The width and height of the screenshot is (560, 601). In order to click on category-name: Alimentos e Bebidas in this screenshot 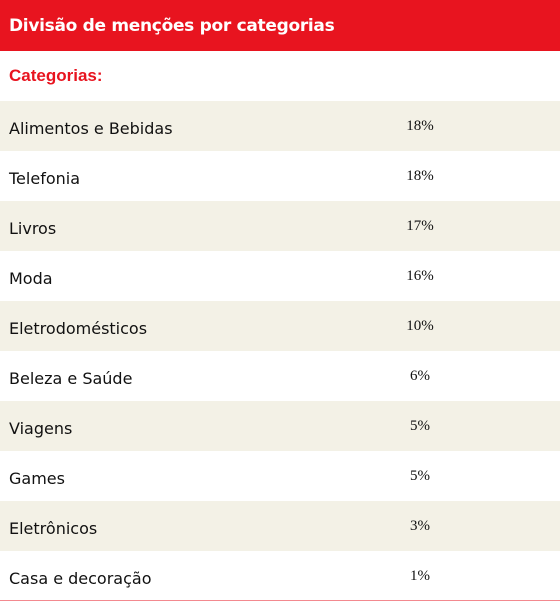, I will do `click(91, 128)`.